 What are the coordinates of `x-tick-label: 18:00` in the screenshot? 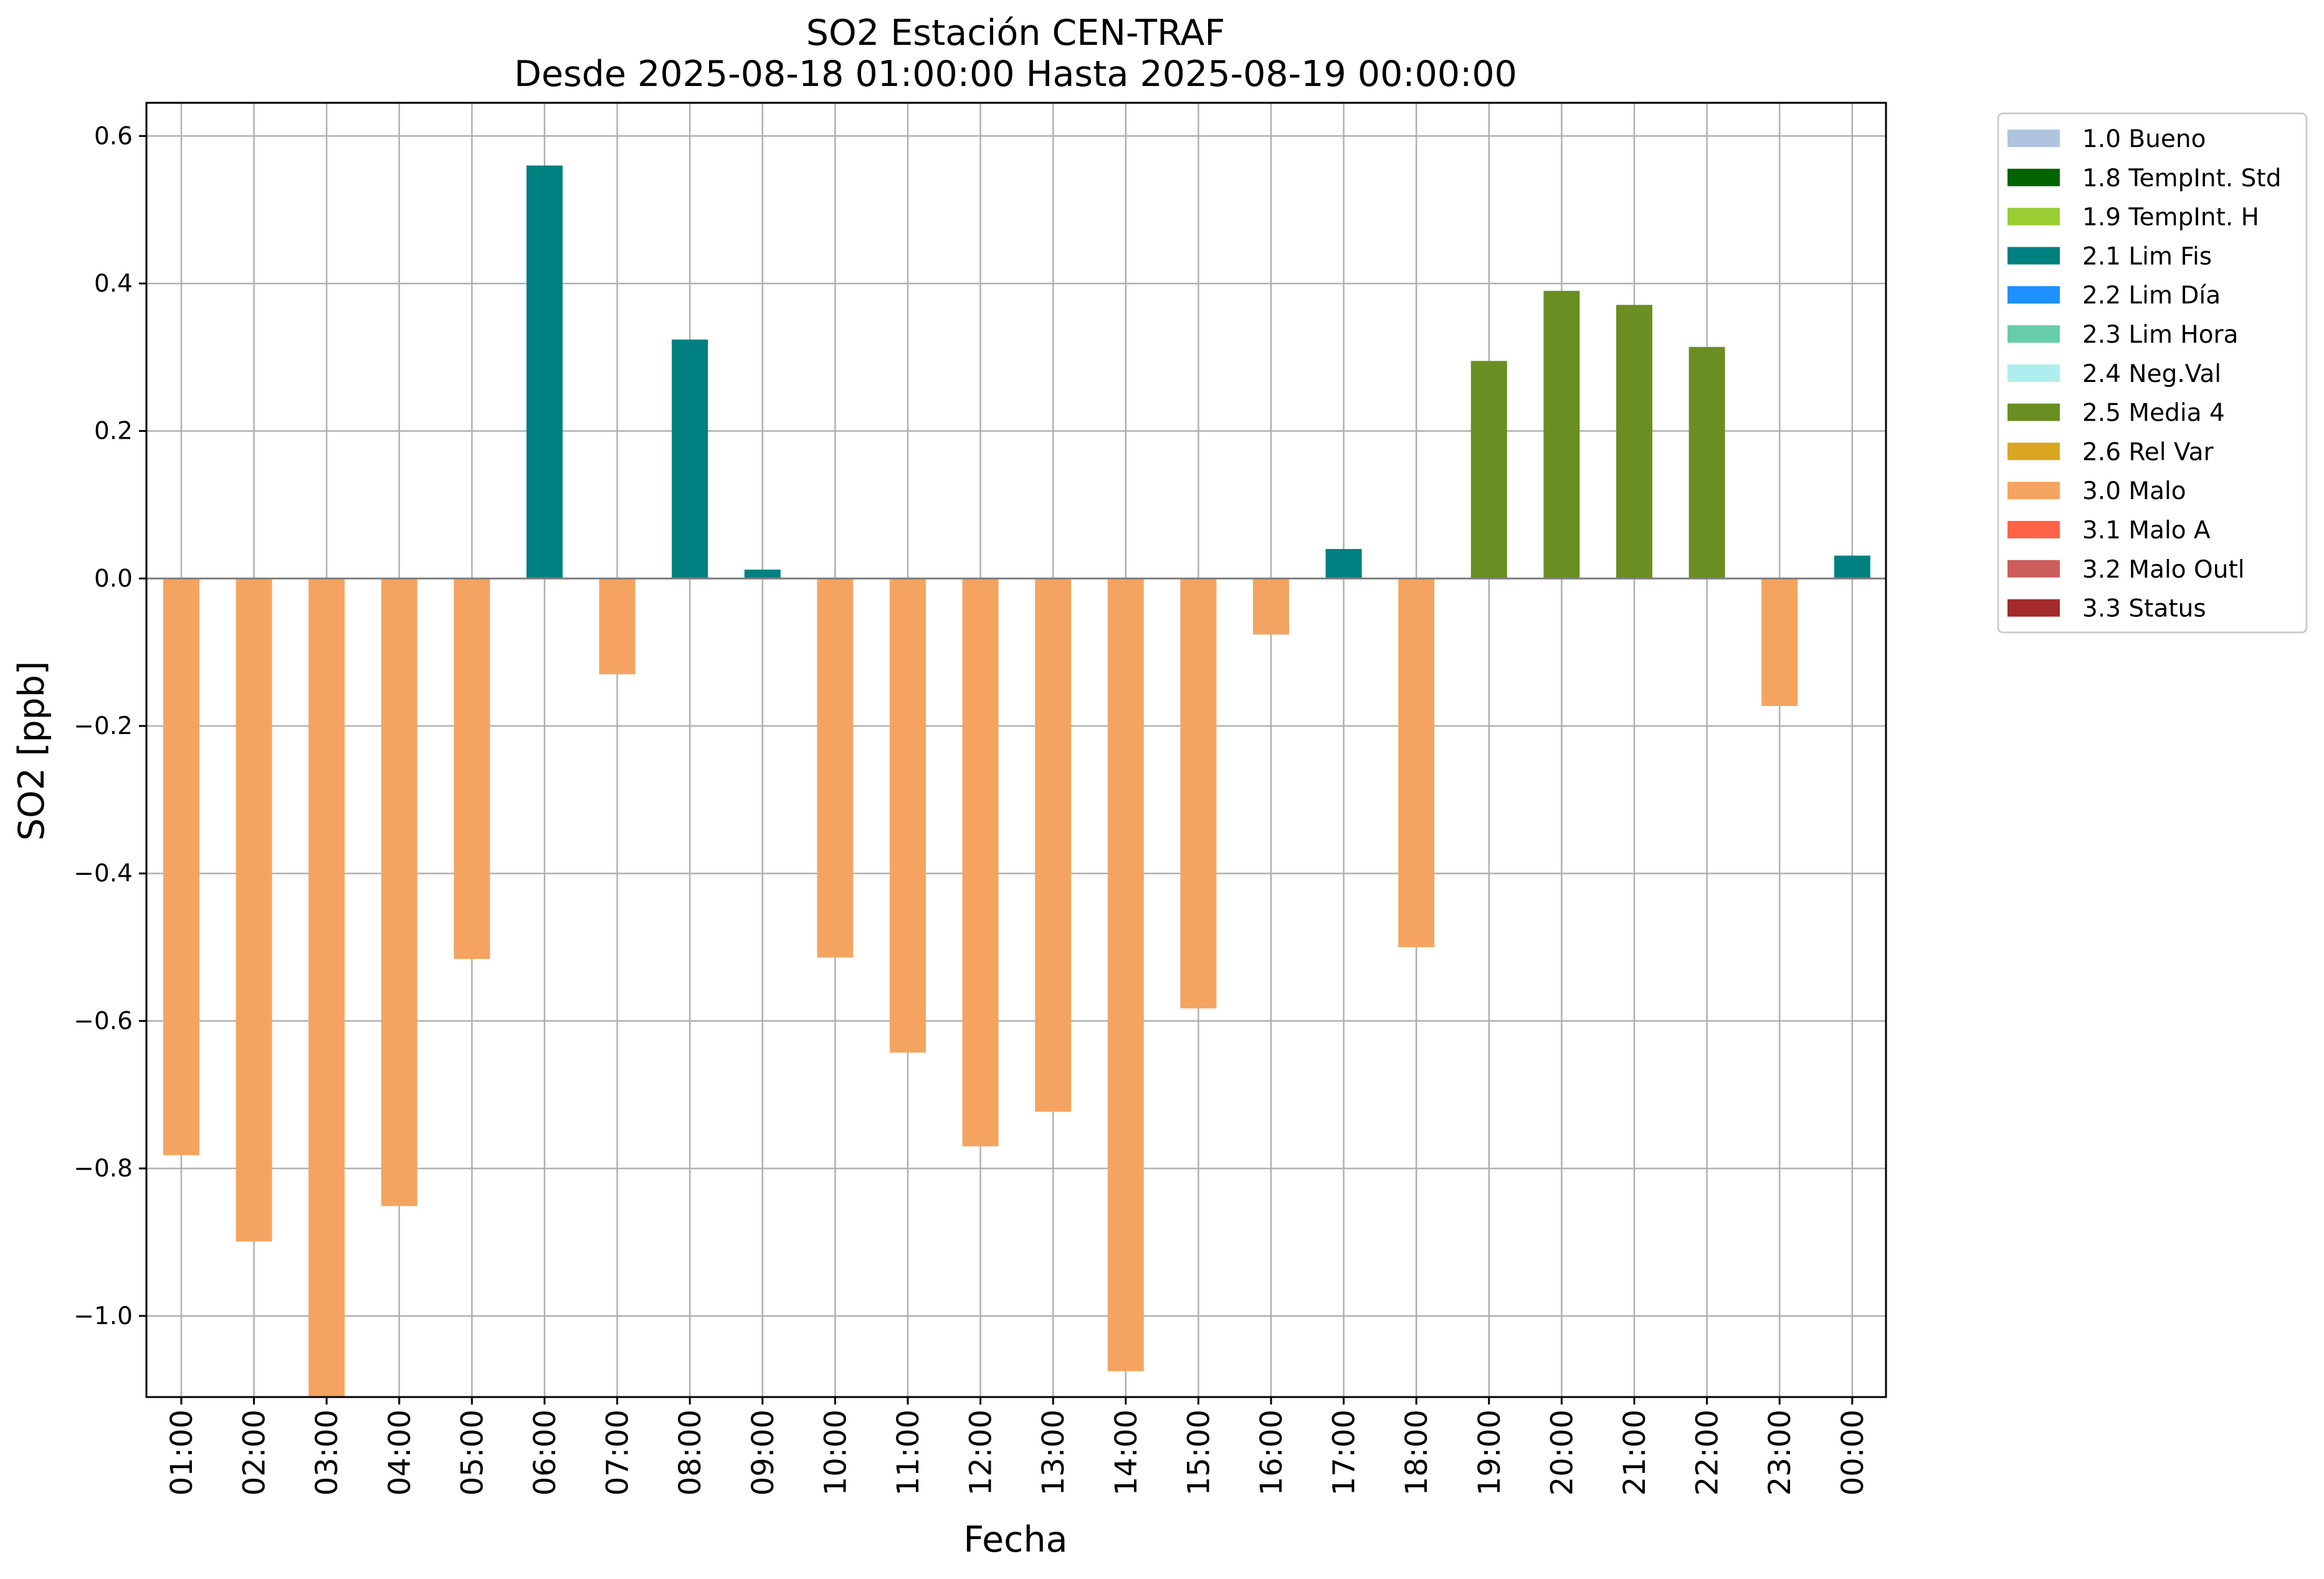 It's located at (1417, 1453).